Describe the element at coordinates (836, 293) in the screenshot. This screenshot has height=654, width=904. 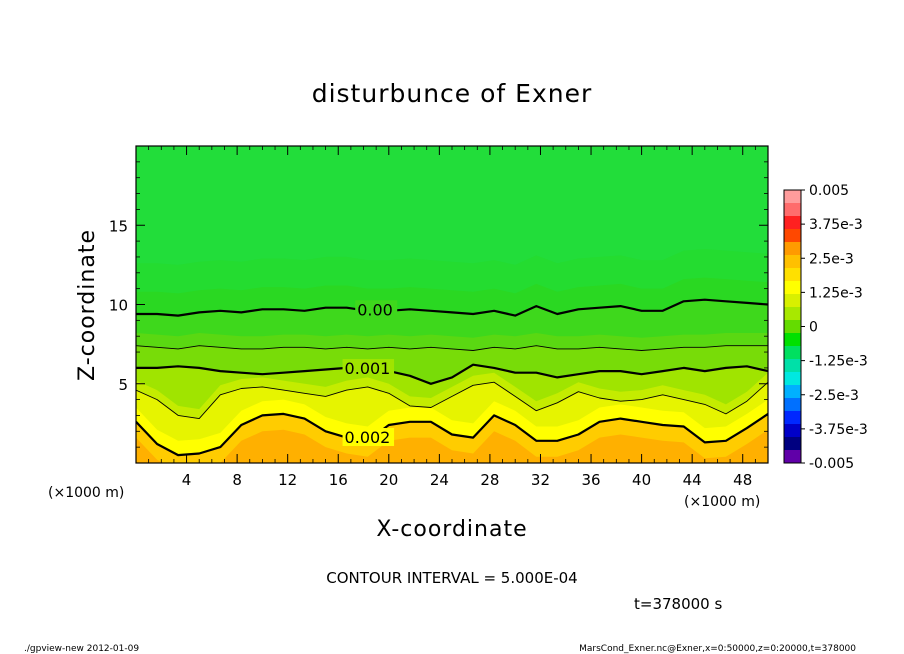
I see `colorbar-label: 1.25e-3` at that location.